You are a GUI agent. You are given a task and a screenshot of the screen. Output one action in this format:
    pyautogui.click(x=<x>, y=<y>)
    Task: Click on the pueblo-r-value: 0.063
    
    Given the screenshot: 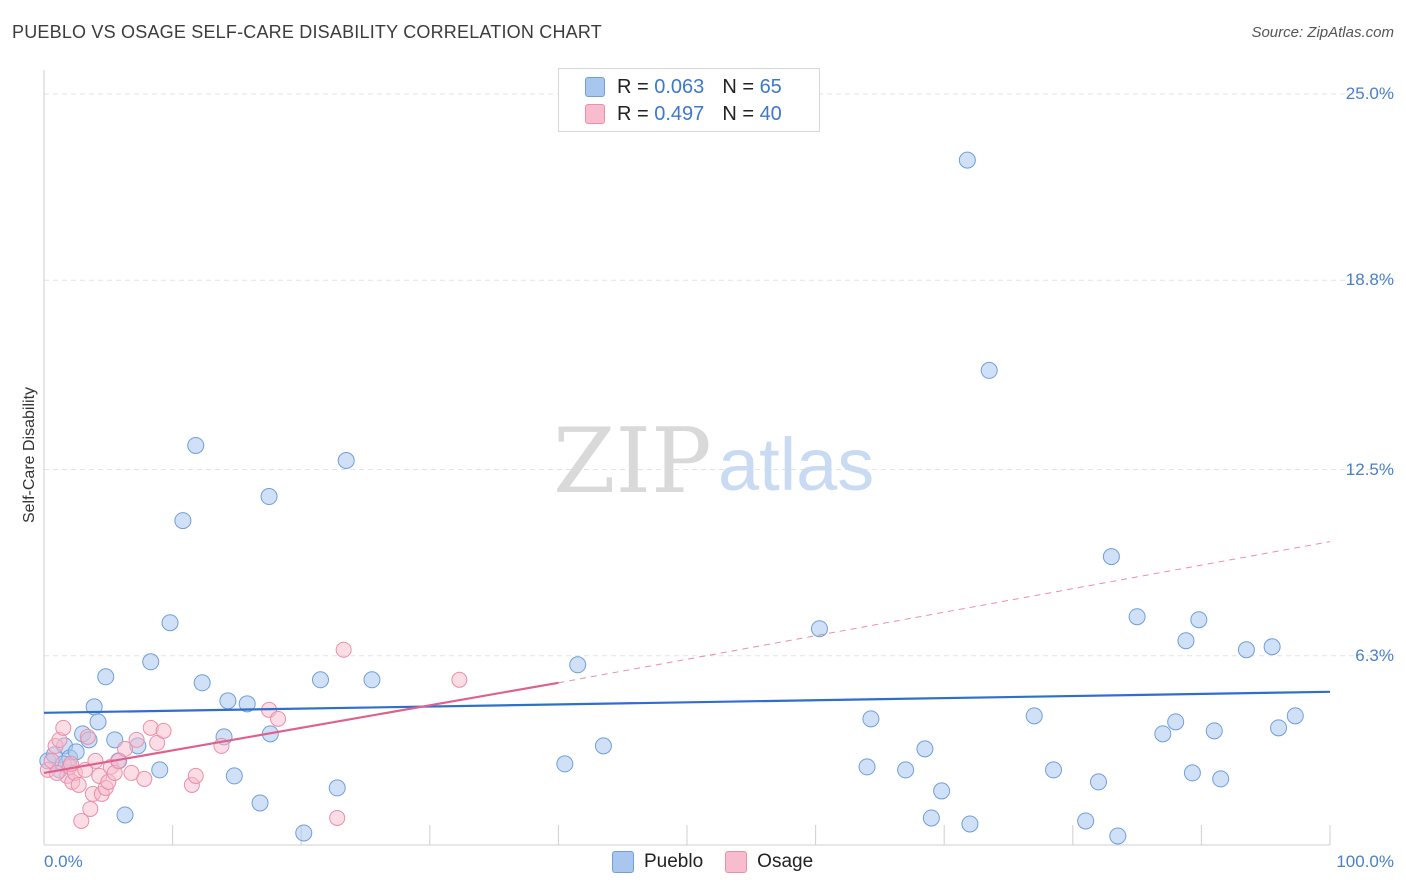 What is the action you would take?
    pyautogui.click(x=679, y=86)
    